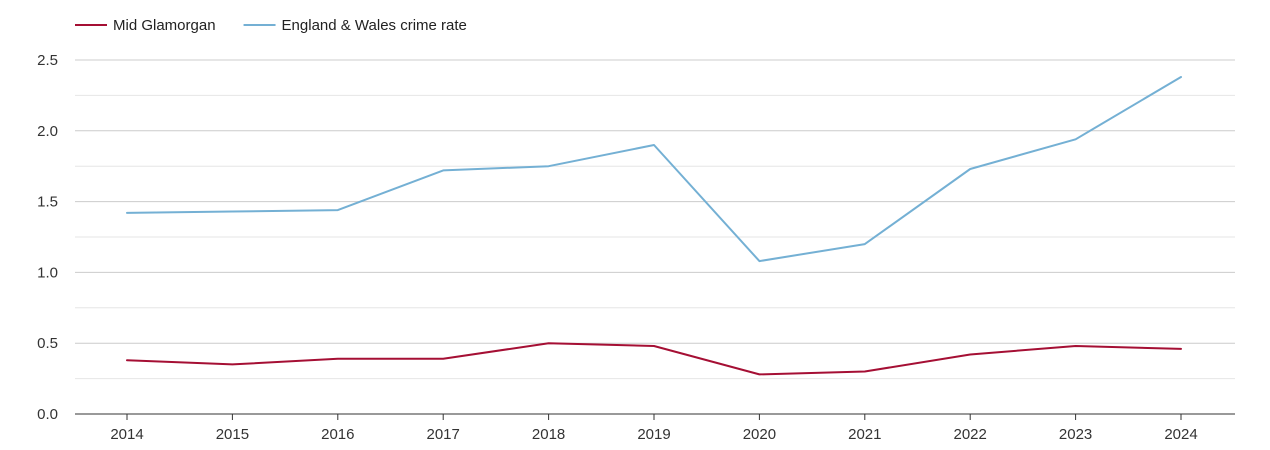 This screenshot has height=450, width=1270. What do you see at coordinates (164, 25) in the screenshot?
I see `legend-label: Mid Glamorgan` at bounding box center [164, 25].